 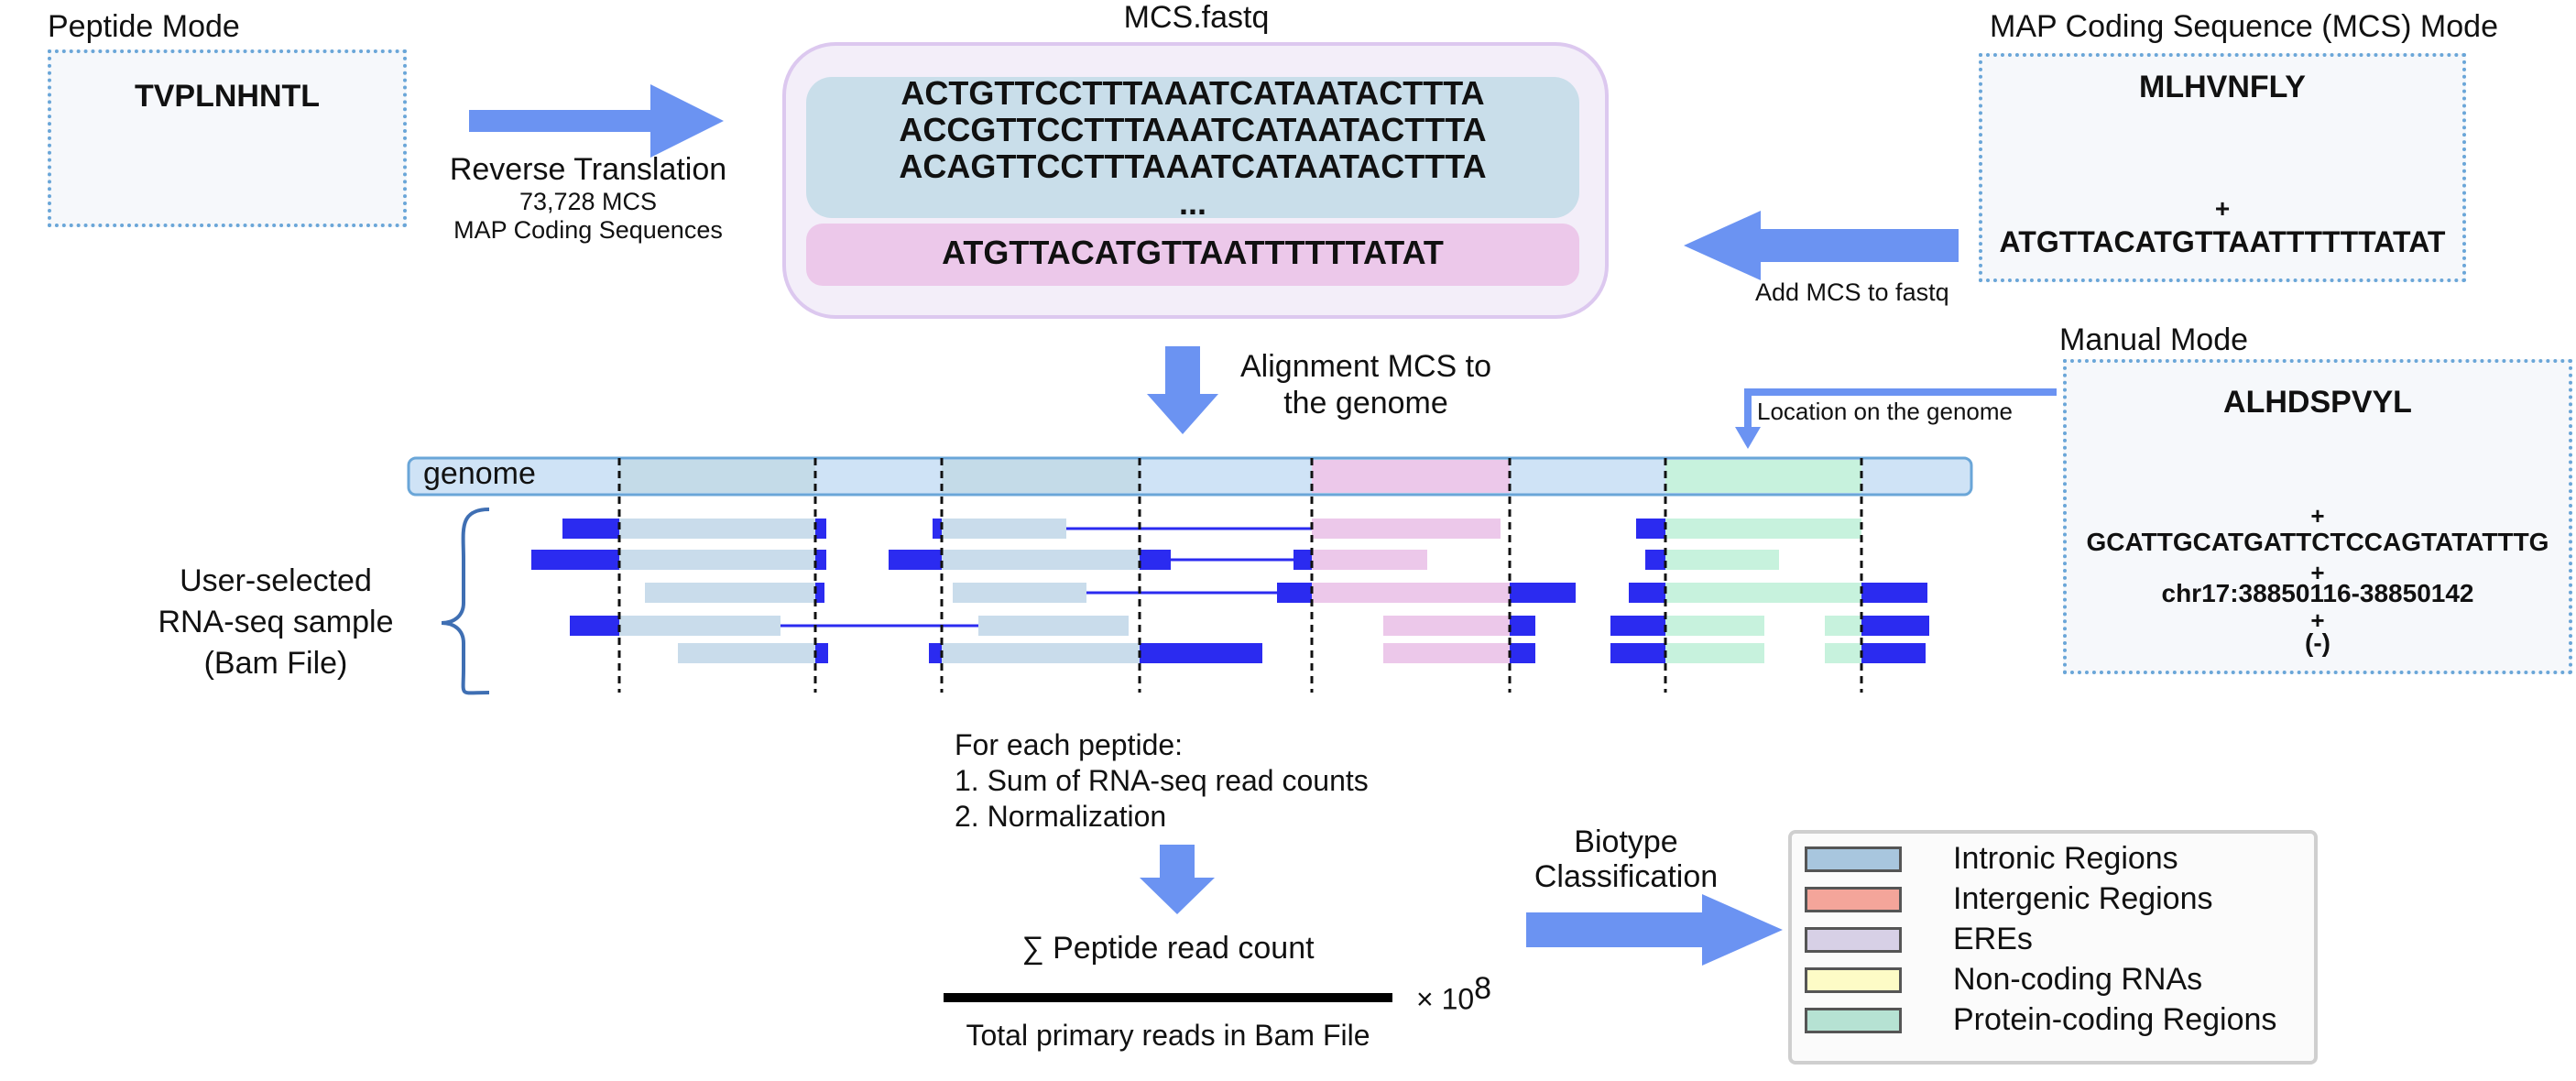 I want to click on formula-multiplier: × 10⁸, so click(x=1454, y=994).